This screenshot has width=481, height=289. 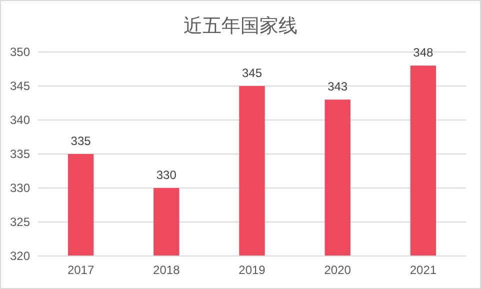 I want to click on y-tick-label: 335, so click(x=20, y=154).